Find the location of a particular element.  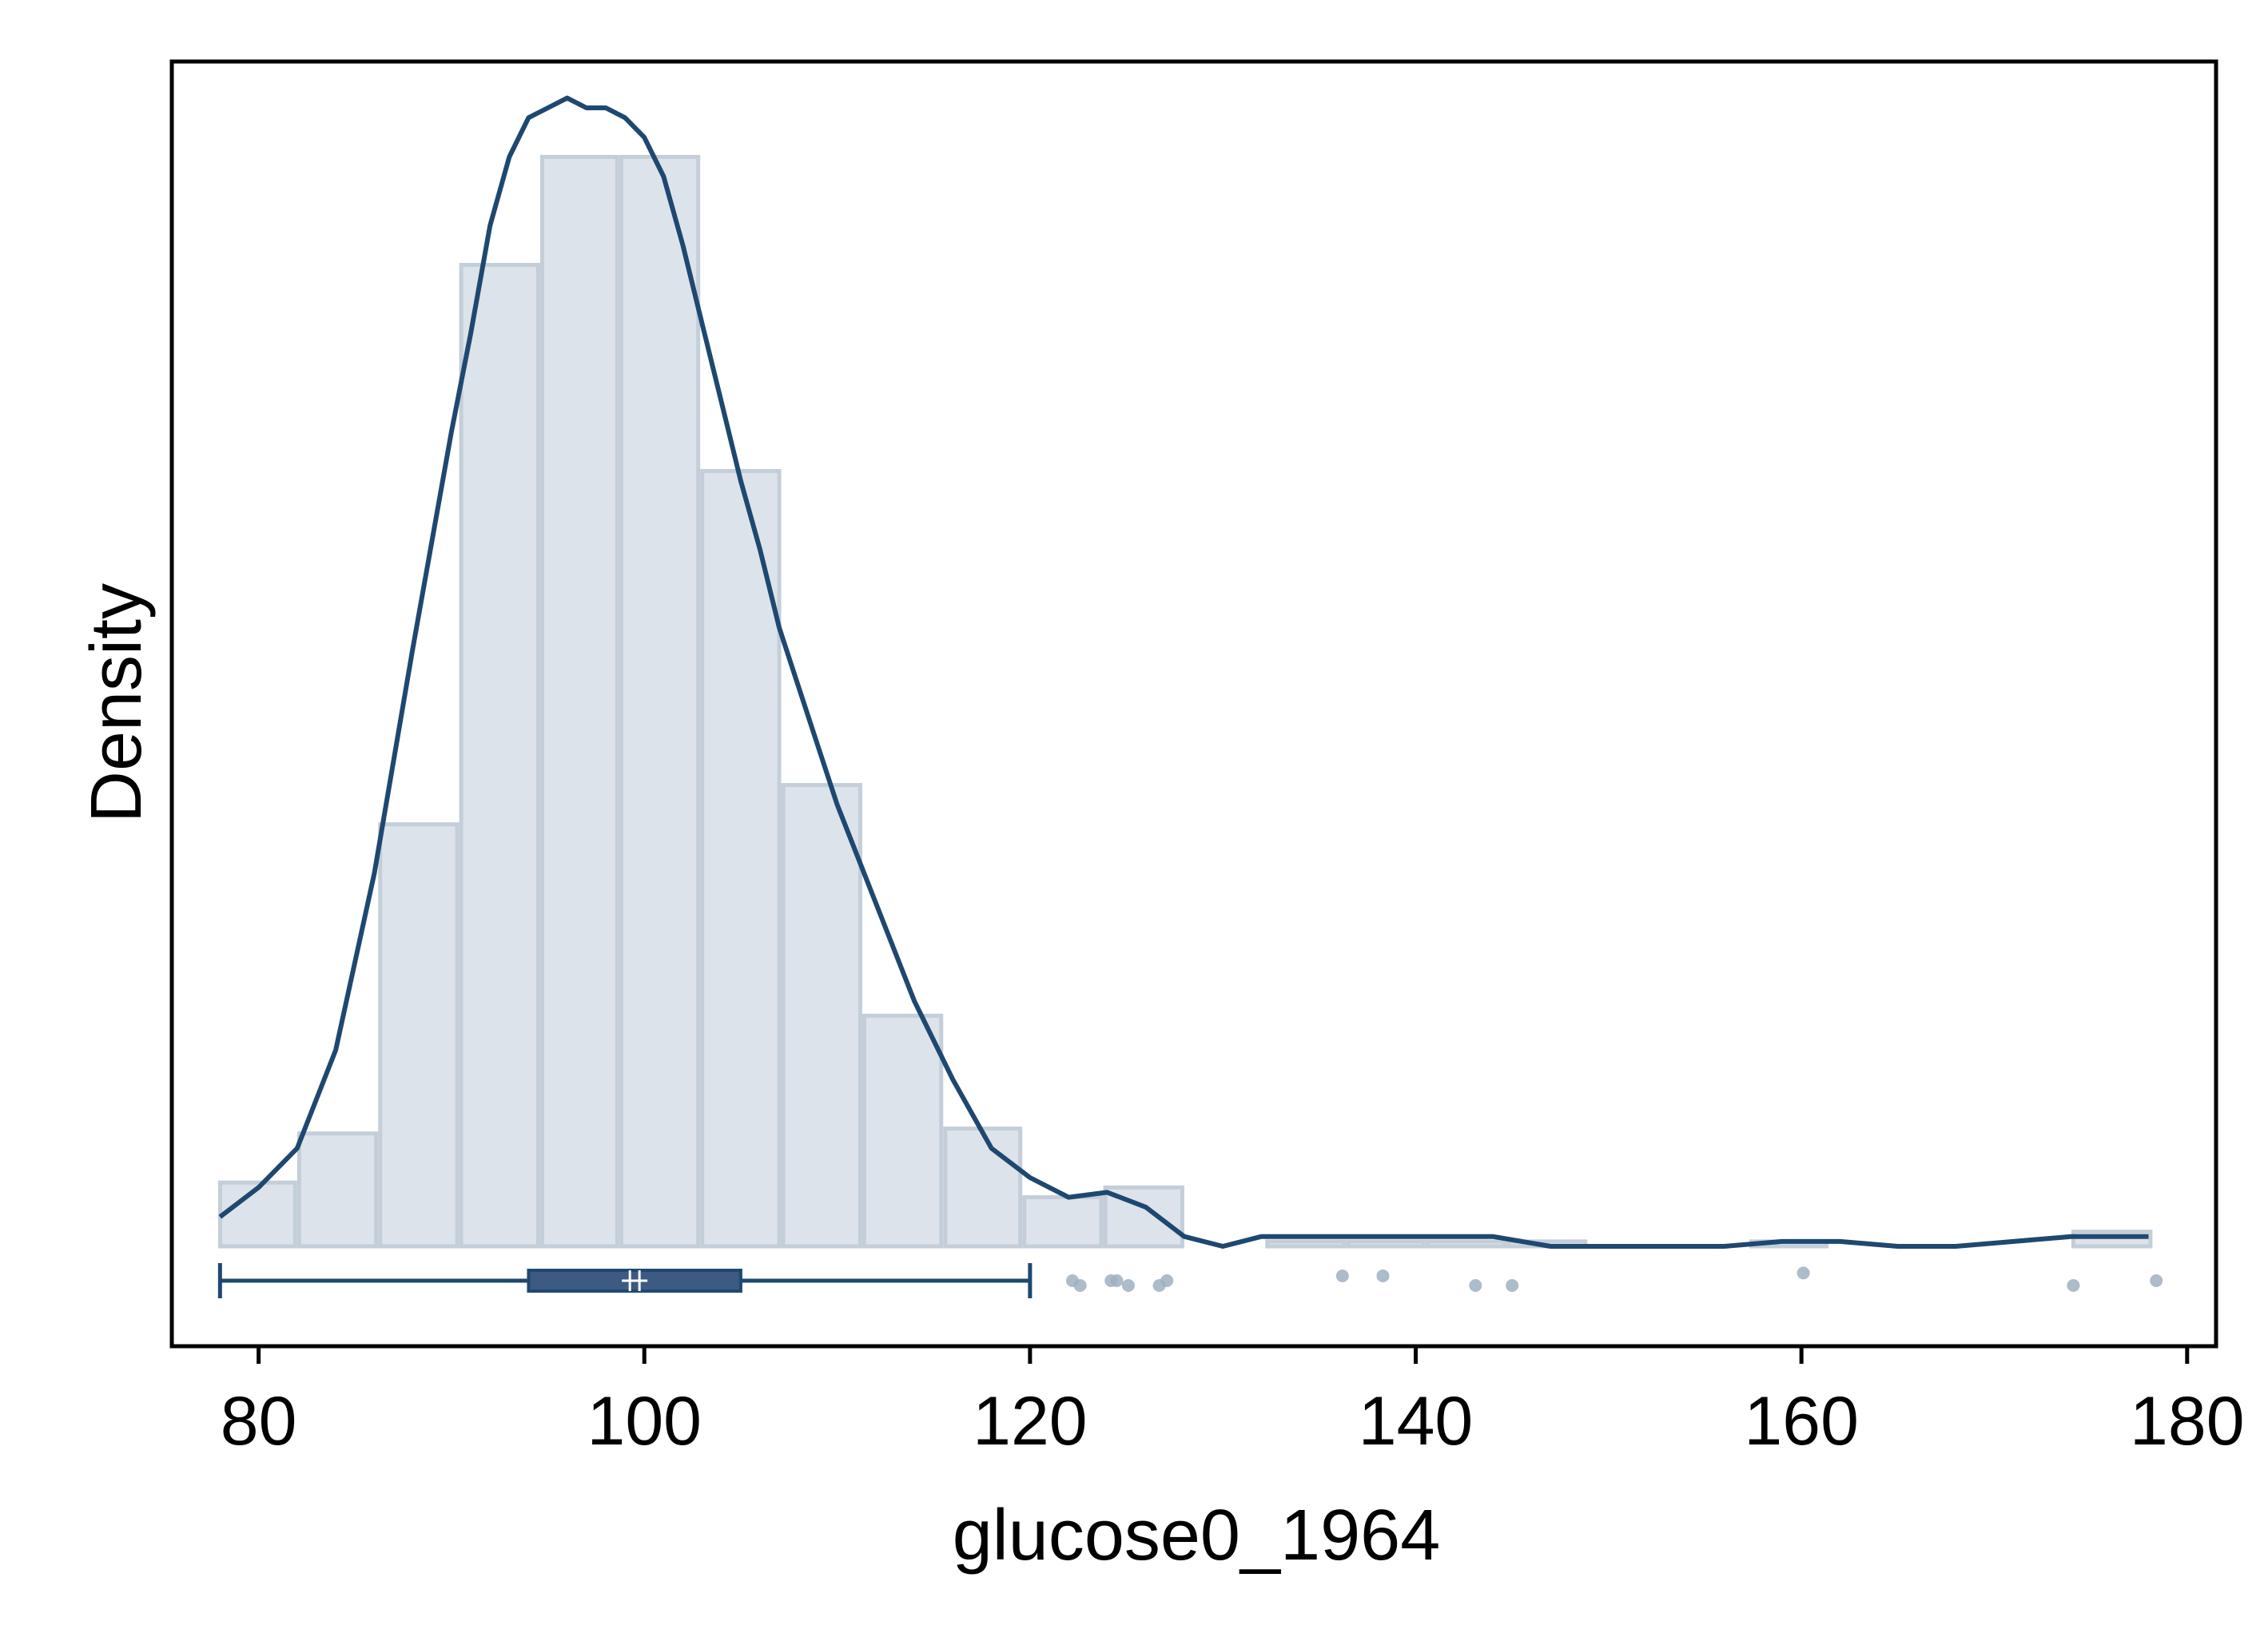

y-axis-label: Density is located at coordinates (117, 703).